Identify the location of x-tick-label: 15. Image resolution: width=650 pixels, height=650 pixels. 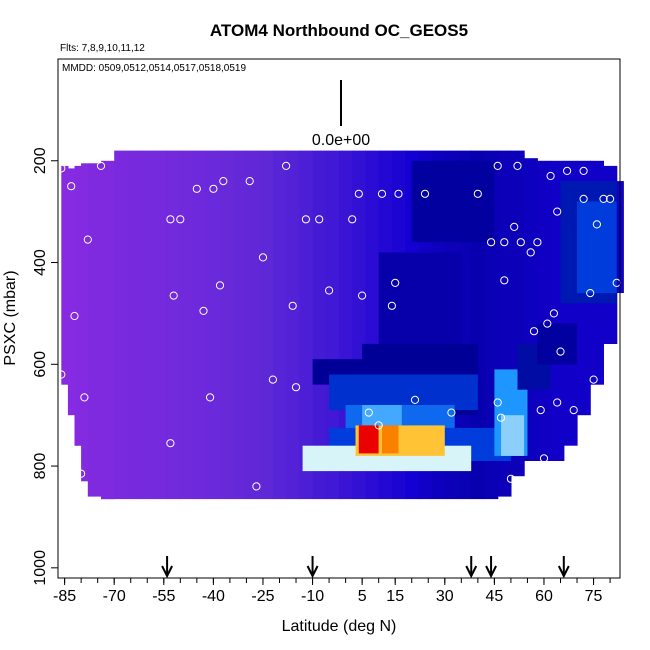
(395, 596).